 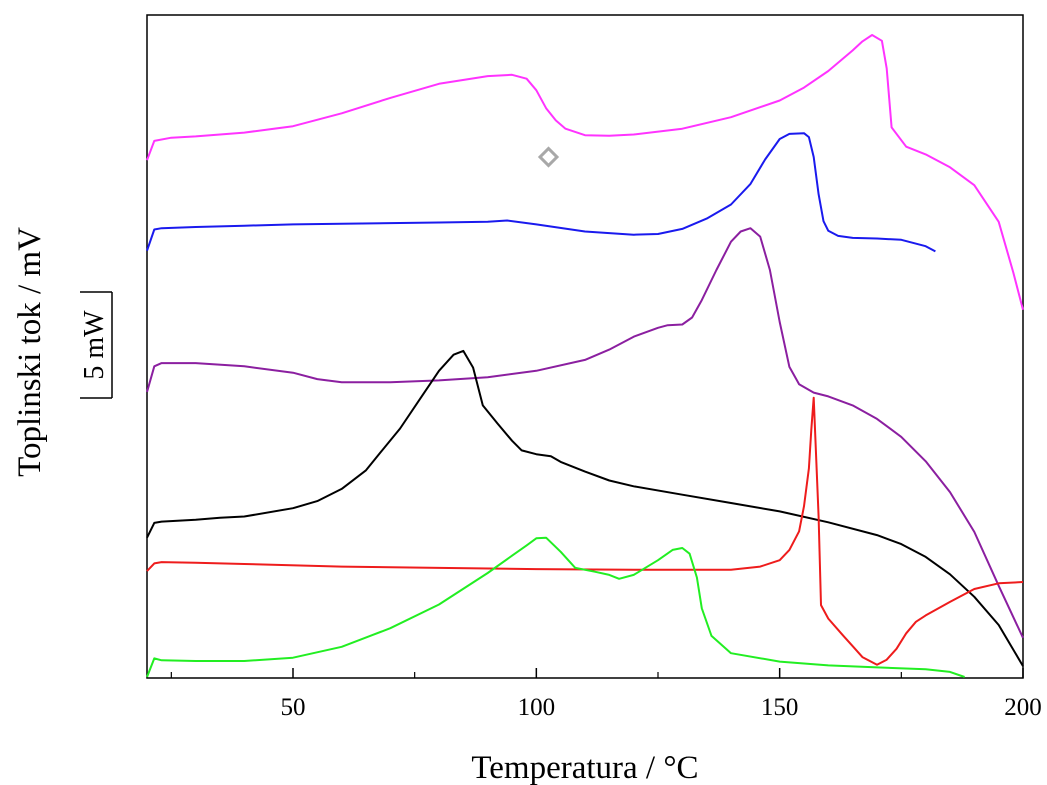 I want to click on scale-bar: 5 mW, so click(x=96, y=345).